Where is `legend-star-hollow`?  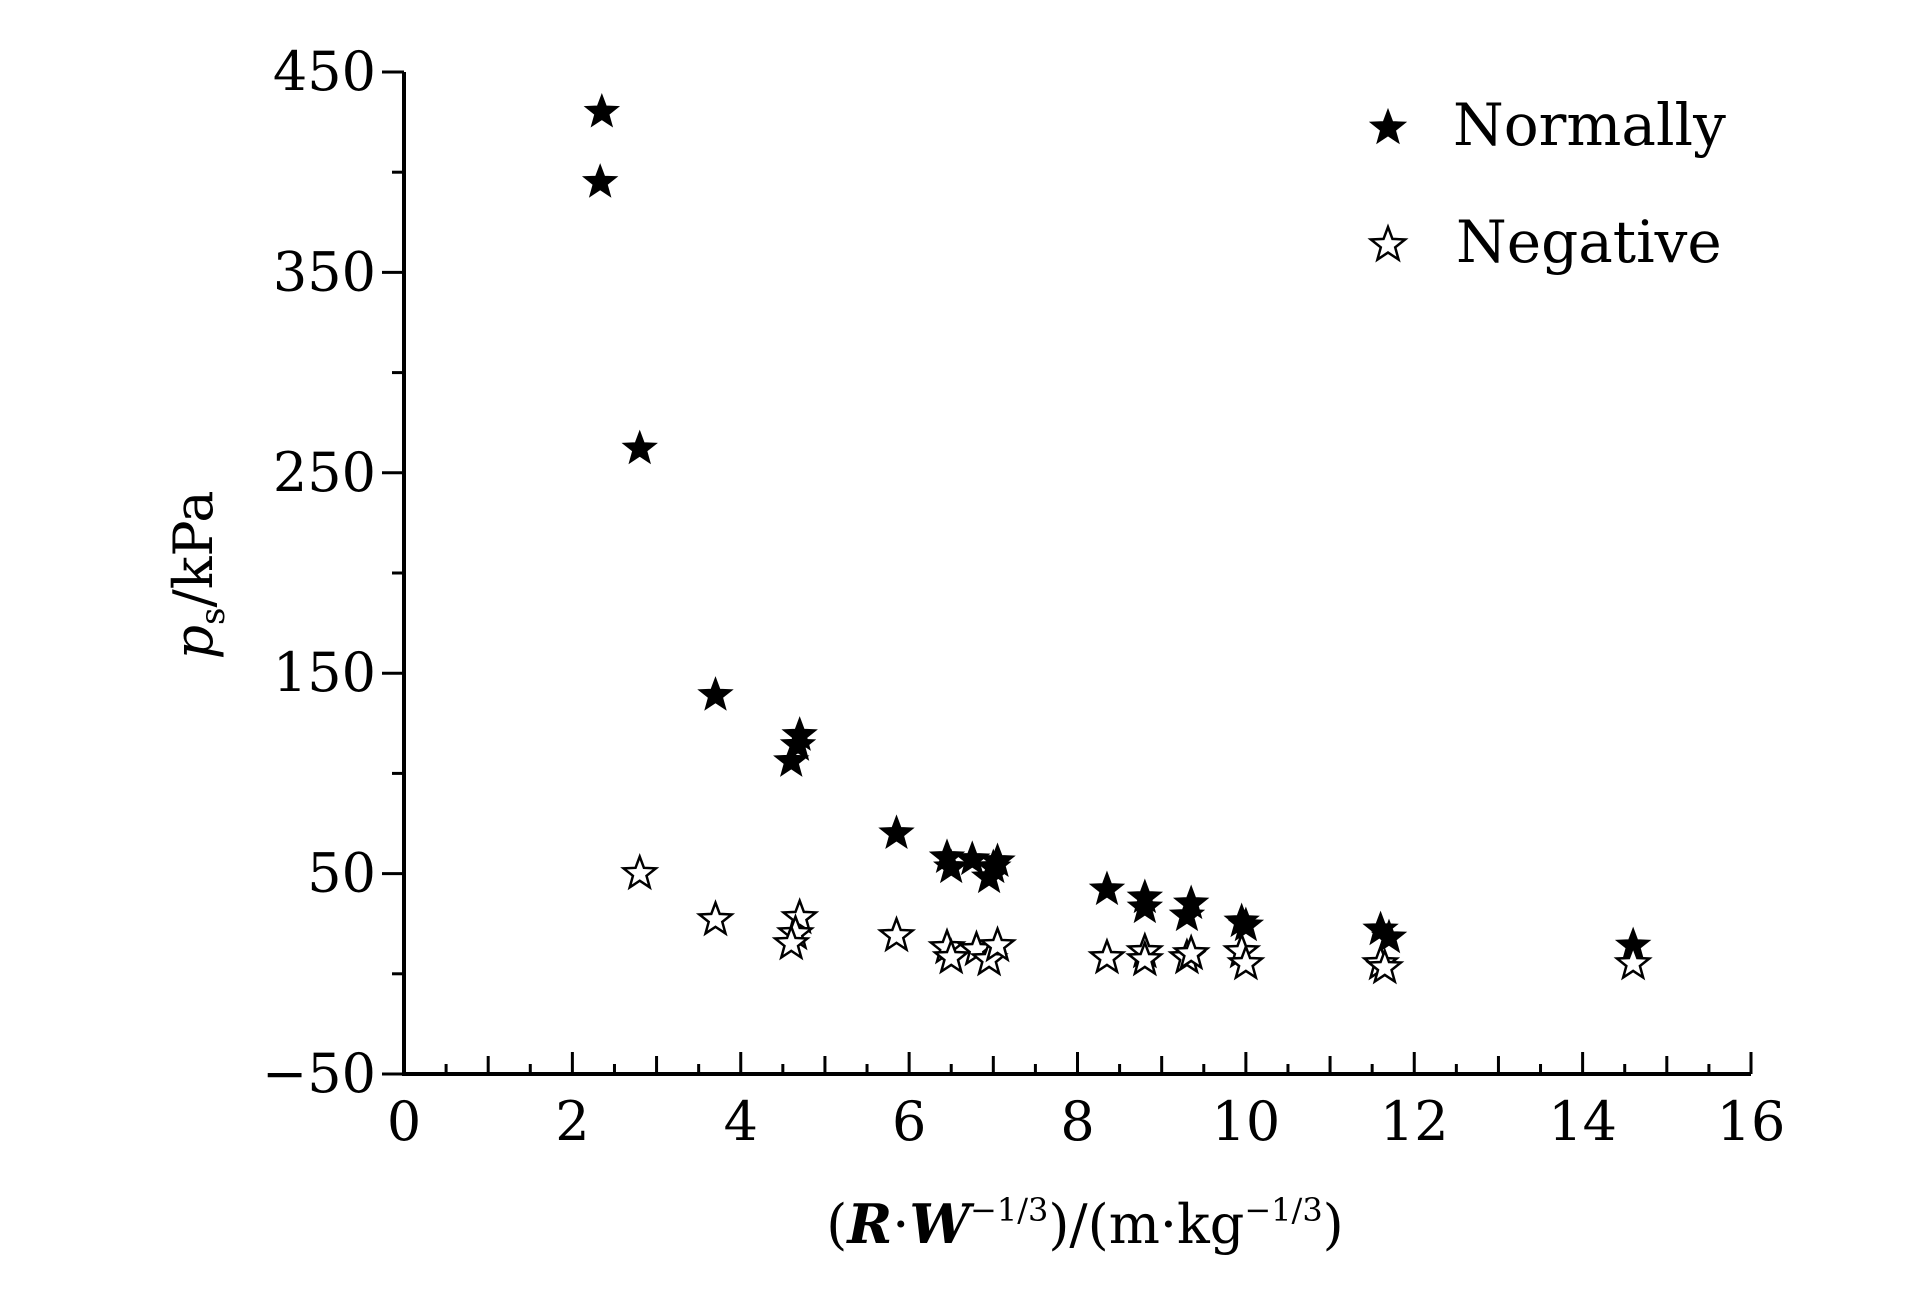
legend-star-hollow is located at coordinates (1388, 243).